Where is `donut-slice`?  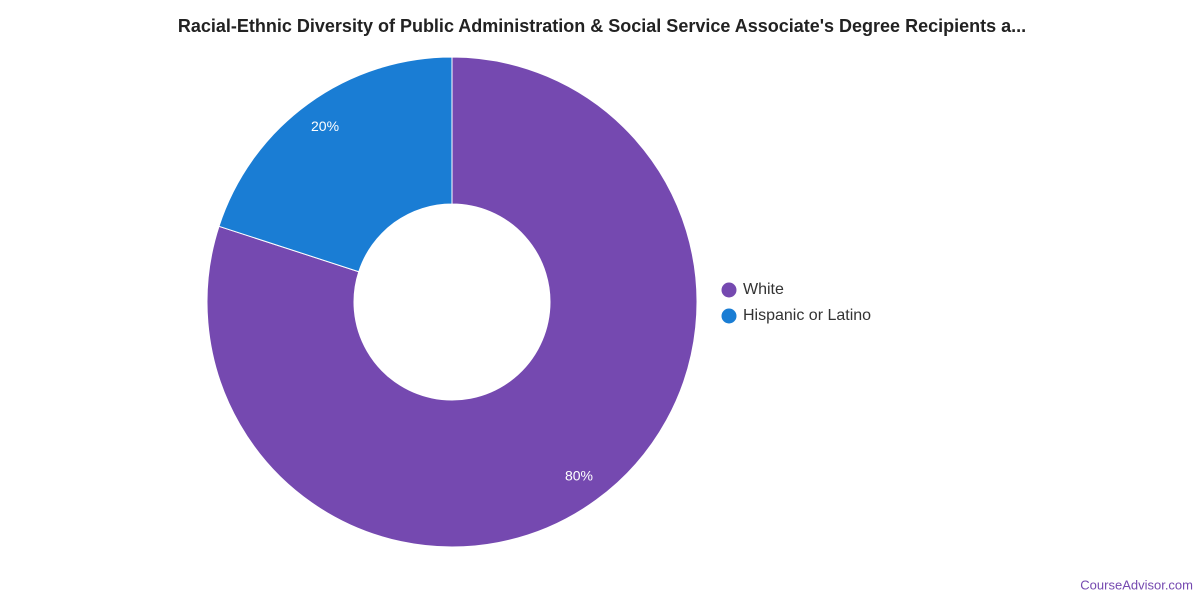
donut-slice is located at coordinates (335, 164).